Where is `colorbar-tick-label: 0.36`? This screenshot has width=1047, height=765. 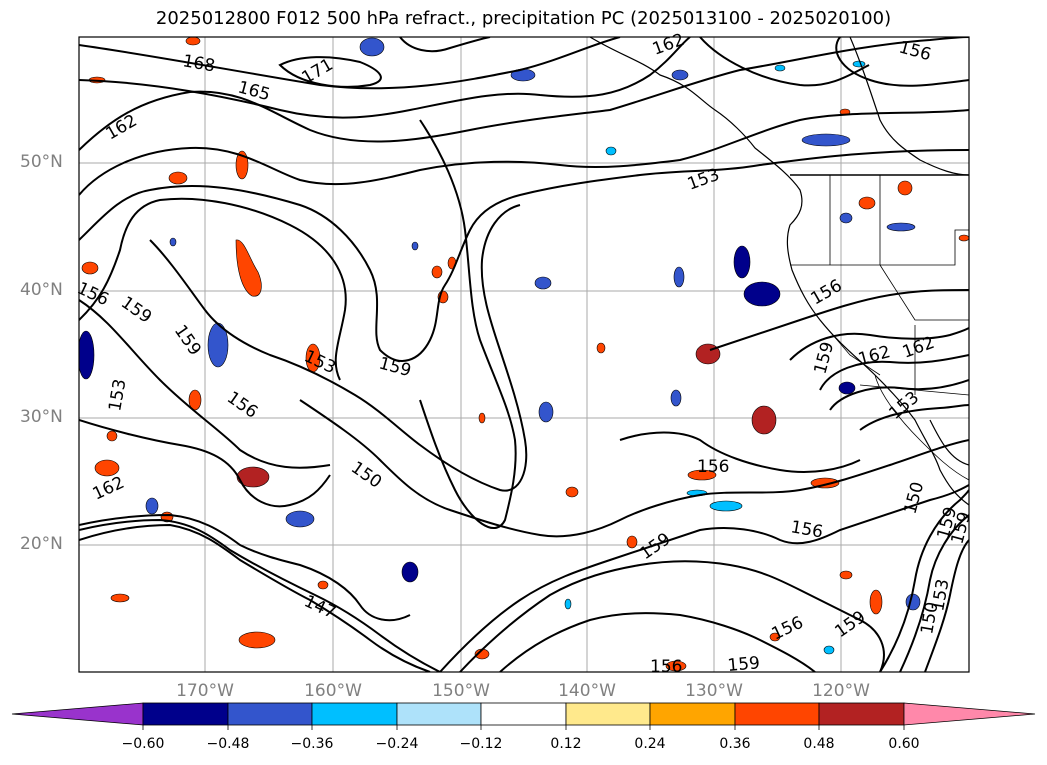 colorbar-tick-label: 0.36 is located at coordinates (735, 744).